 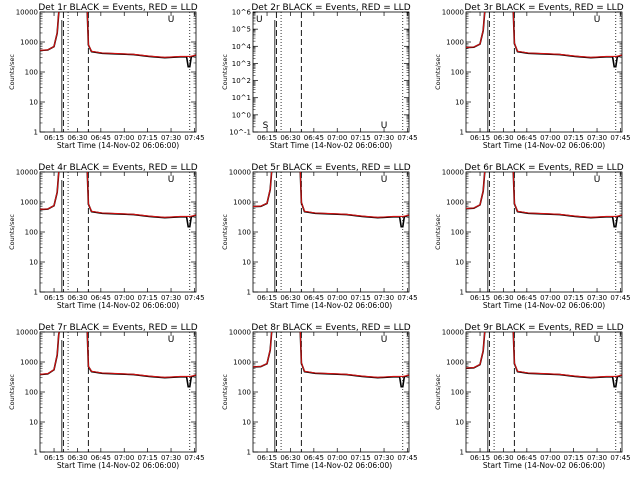 I want to click on y-tick-label: 10^1, so click(x=241, y=98).